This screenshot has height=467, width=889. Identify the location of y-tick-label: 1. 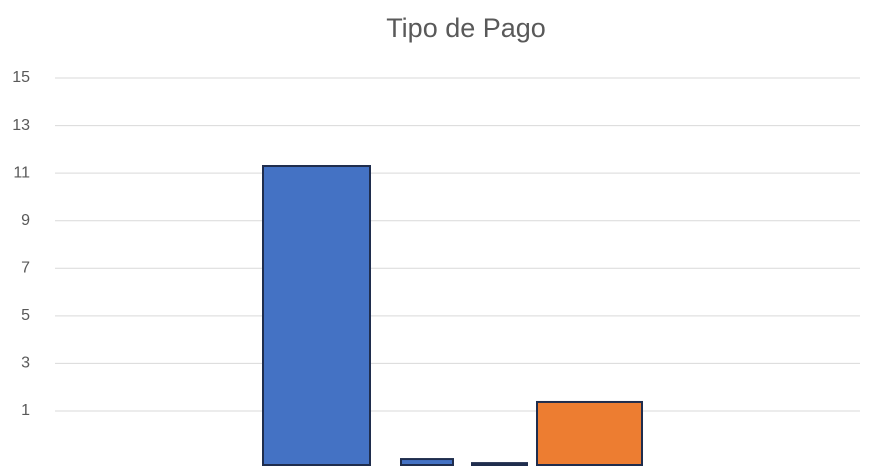
(25, 410).